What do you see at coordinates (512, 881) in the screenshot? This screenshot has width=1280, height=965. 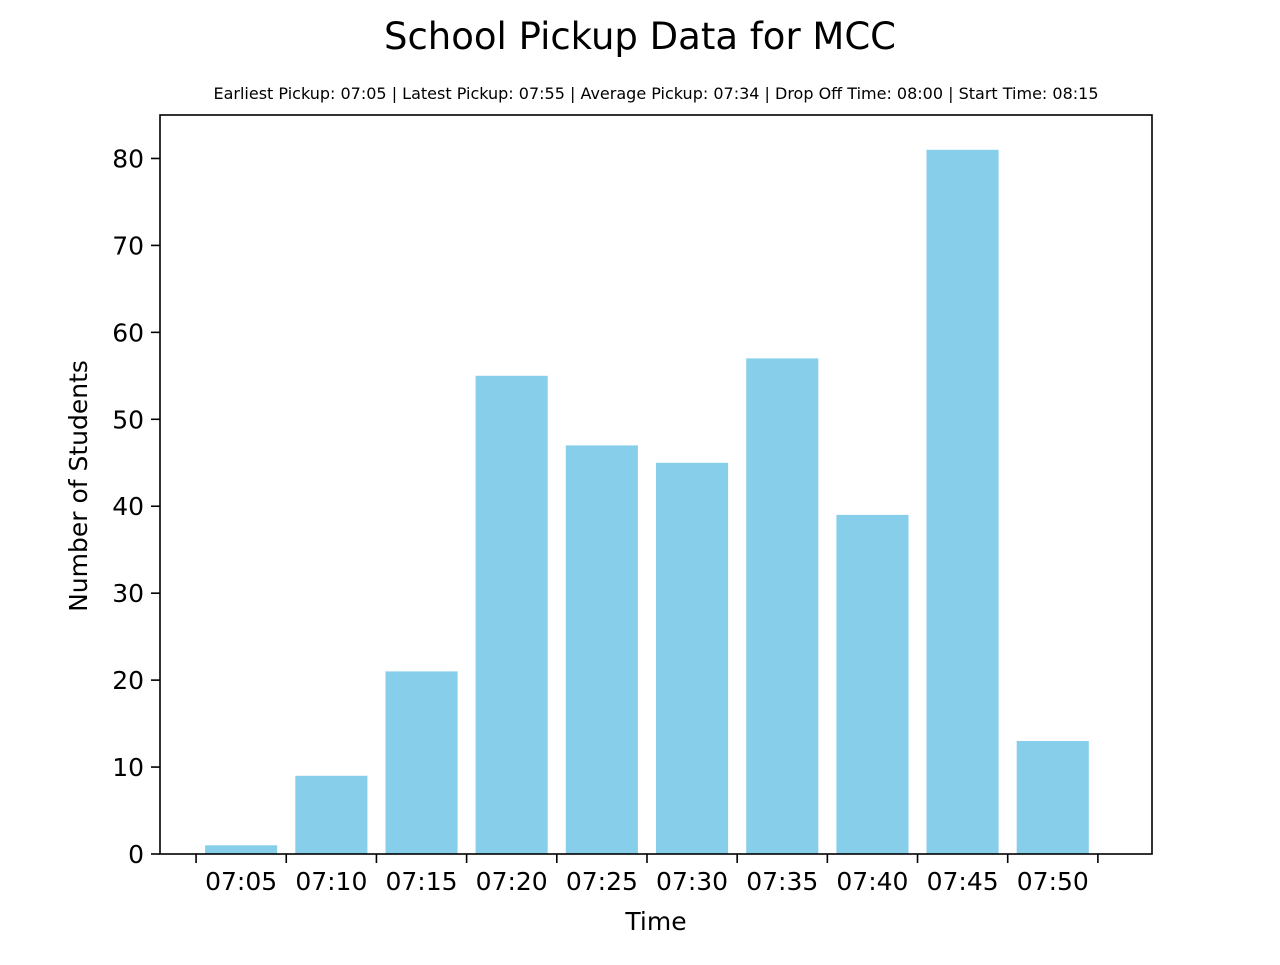 I see `x-tick-label: 07:20` at bounding box center [512, 881].